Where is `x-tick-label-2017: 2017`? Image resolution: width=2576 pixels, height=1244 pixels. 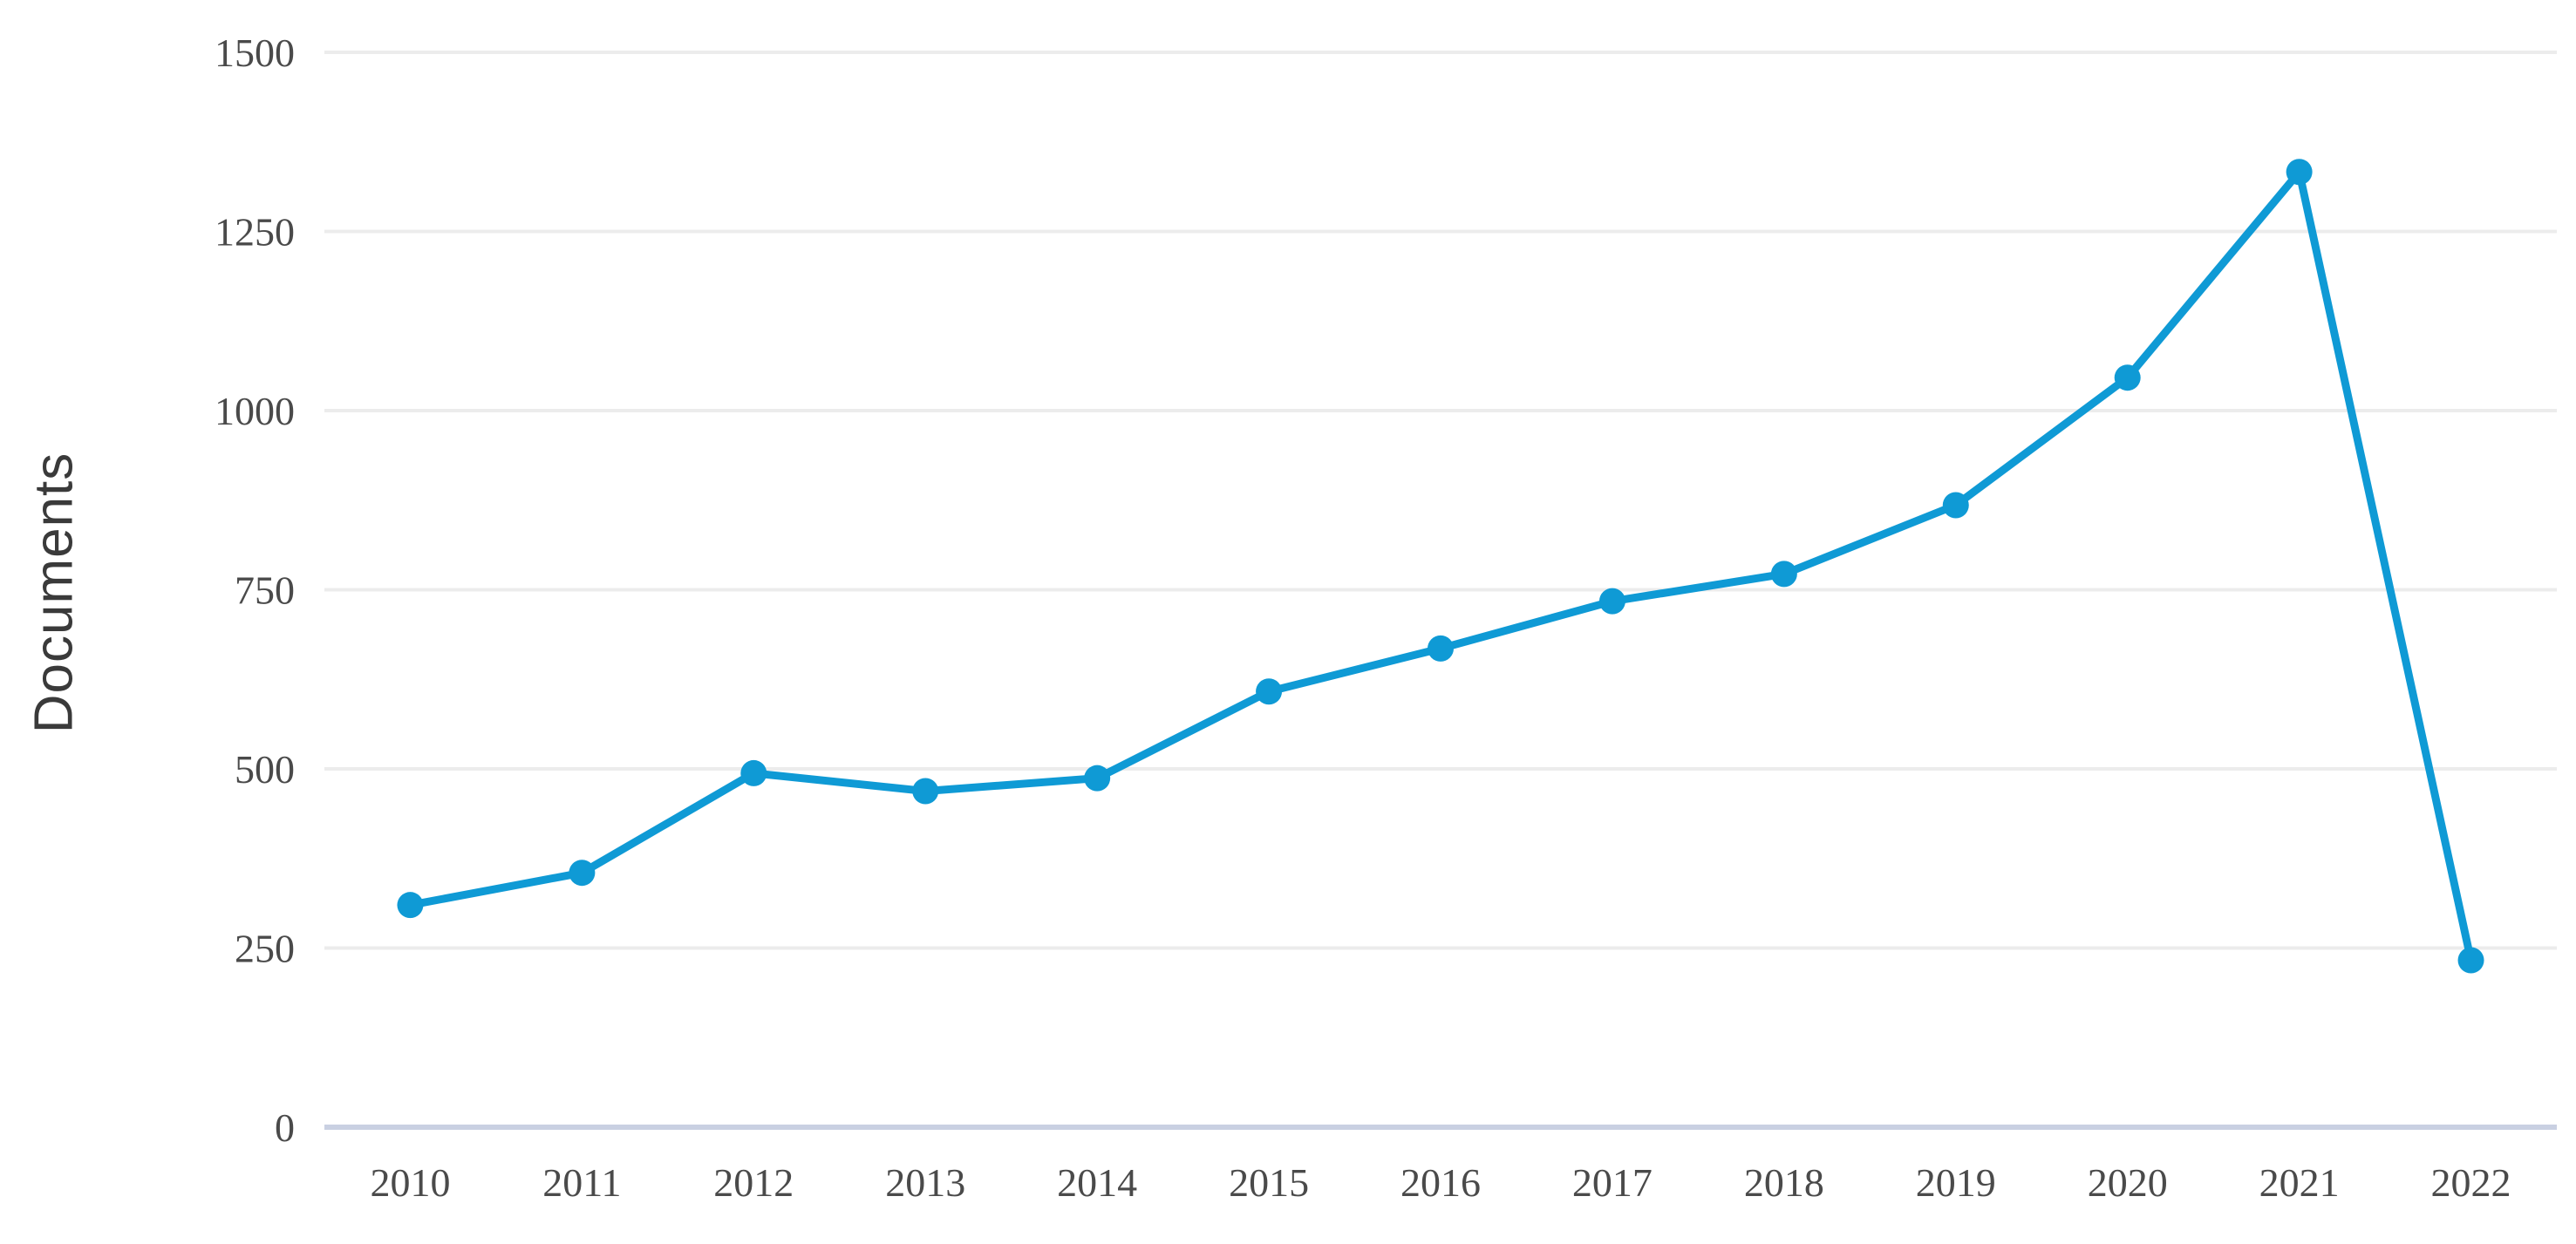 x-tick-label-2017: 2017 is located at coordinates (1613, 1182).